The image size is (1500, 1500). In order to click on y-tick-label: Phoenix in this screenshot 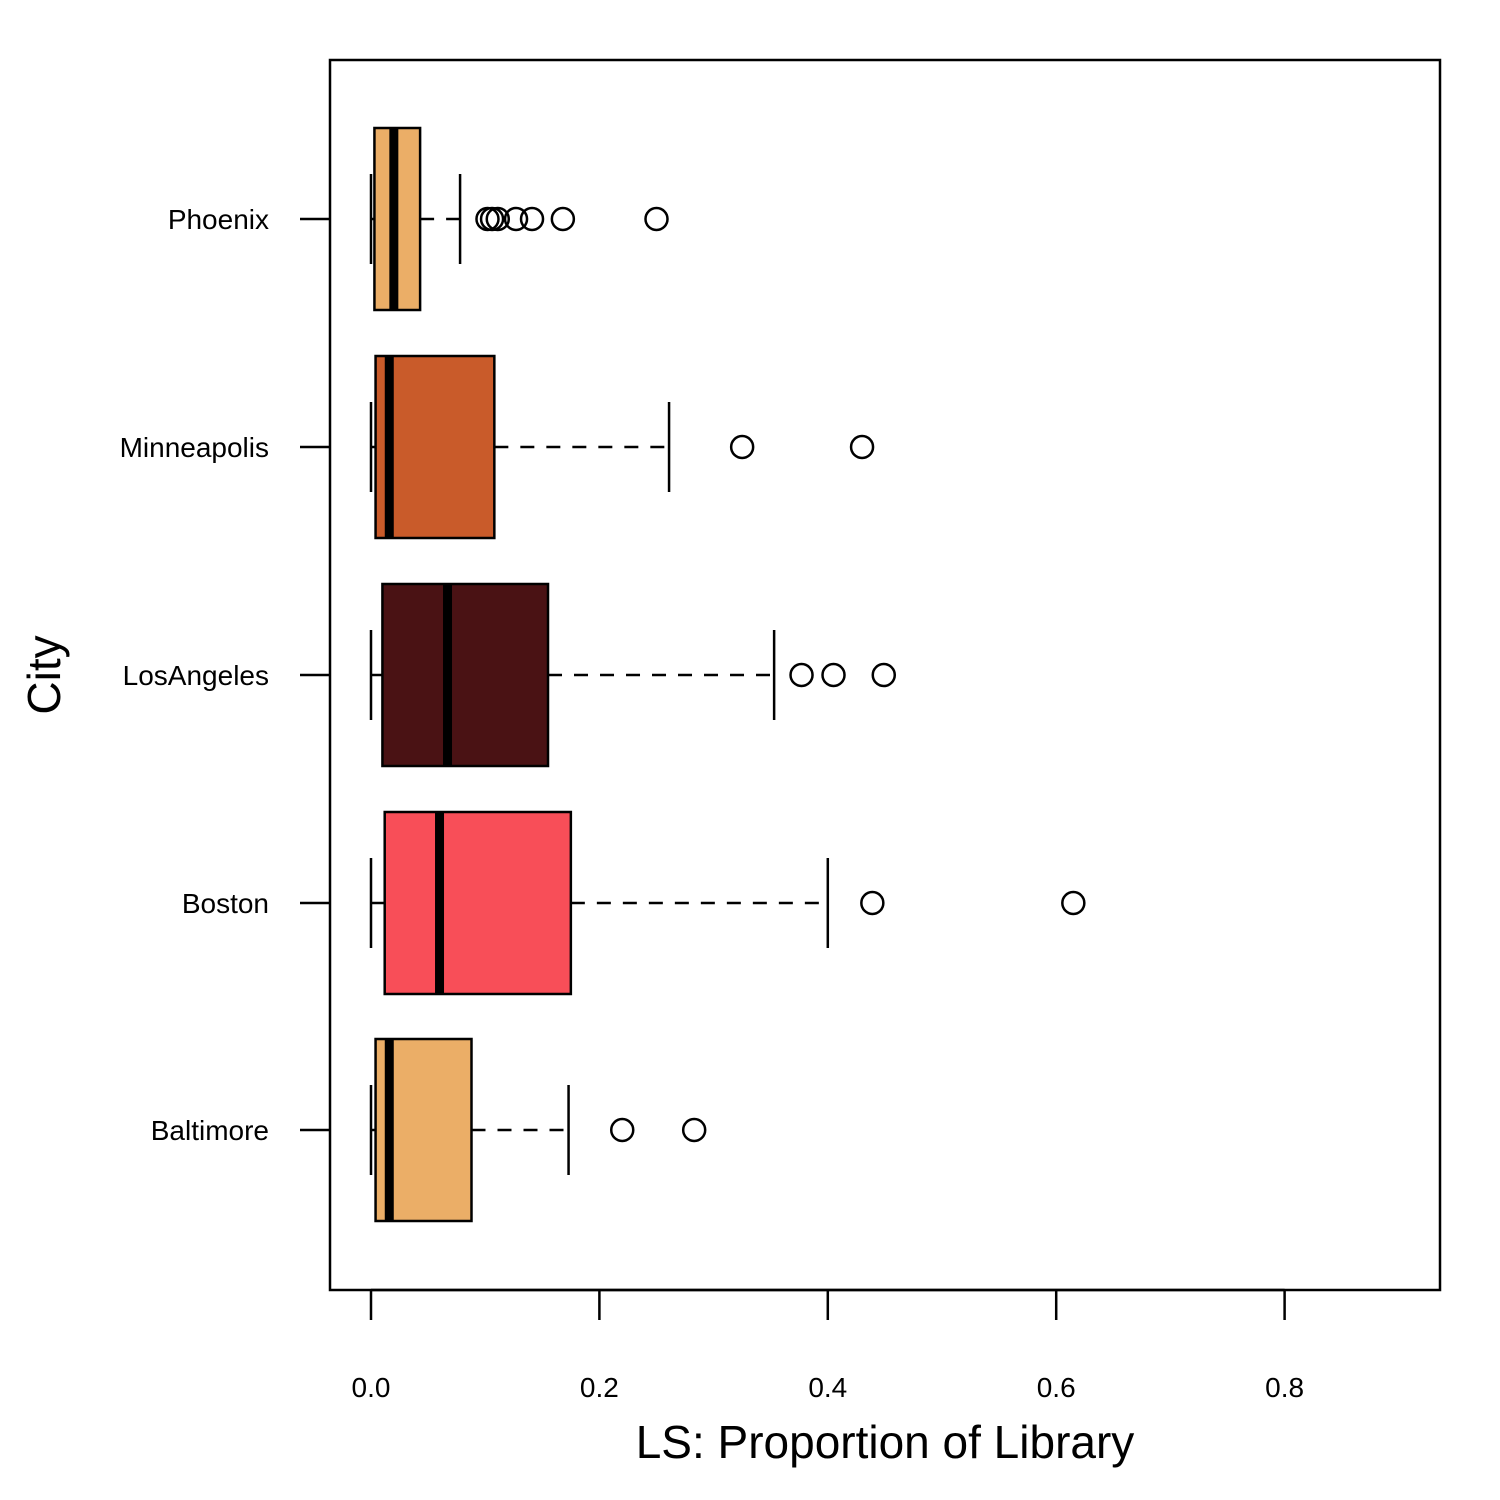, I will do `click(218, 219)`.